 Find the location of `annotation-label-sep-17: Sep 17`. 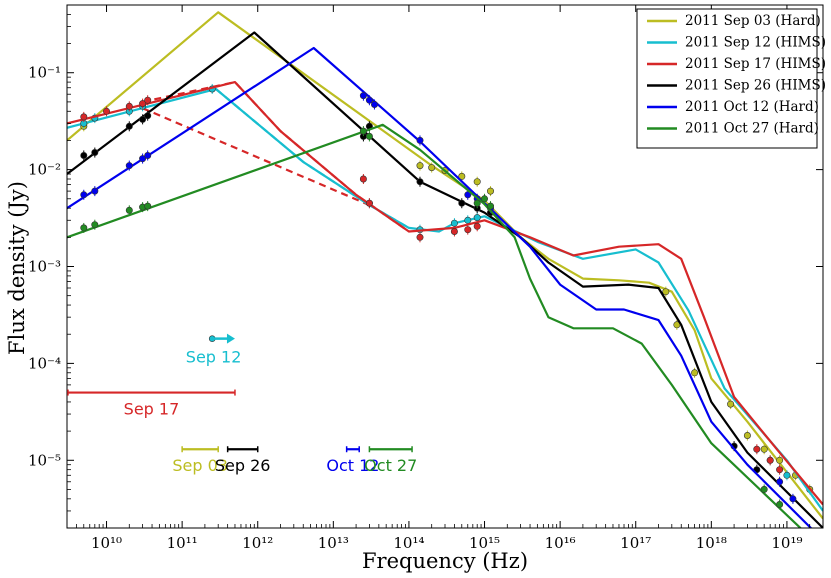

annotation-label-sep-17: Sep 17 is located at coordinates (152, 409).